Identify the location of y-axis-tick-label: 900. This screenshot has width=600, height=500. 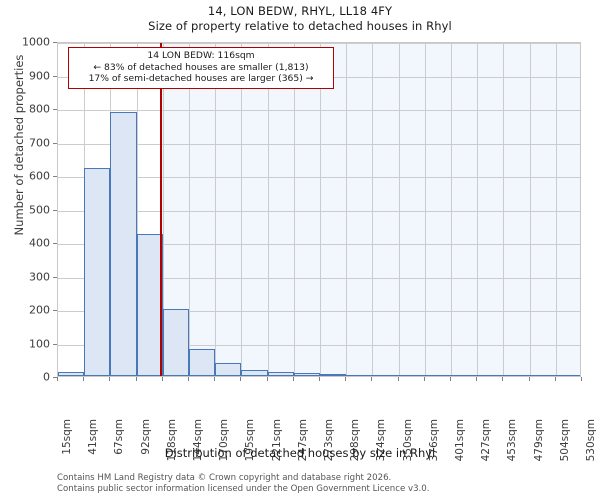
(39, 75).